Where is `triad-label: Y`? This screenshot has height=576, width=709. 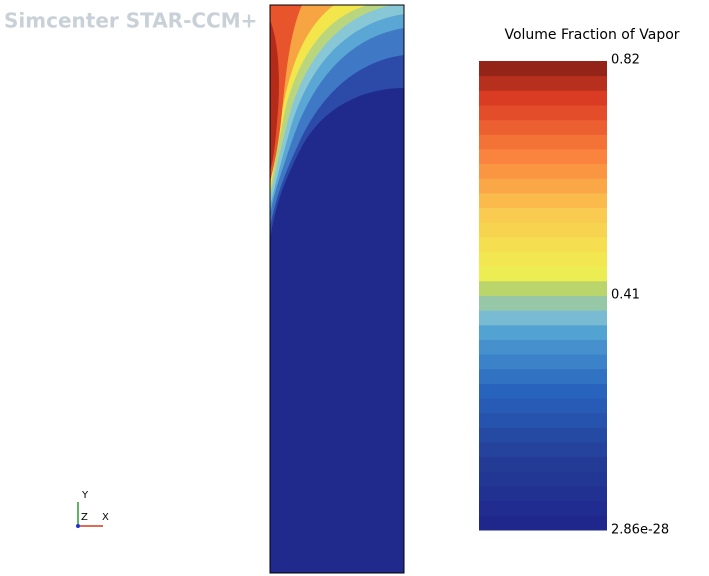 triad-label: Y is located at coordinates (85, 495).